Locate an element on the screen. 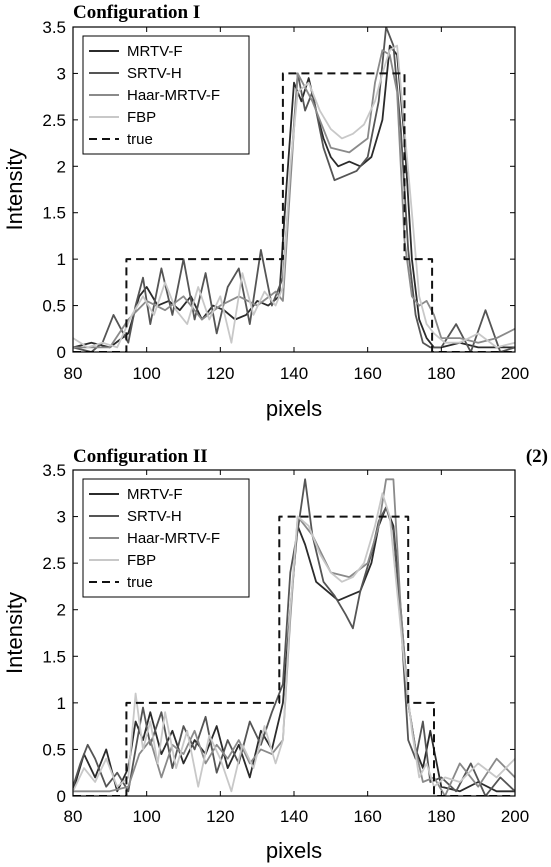 This screenshot has height=867, width=551. chart-title: Configuration I is located at coordinates (136, 12).